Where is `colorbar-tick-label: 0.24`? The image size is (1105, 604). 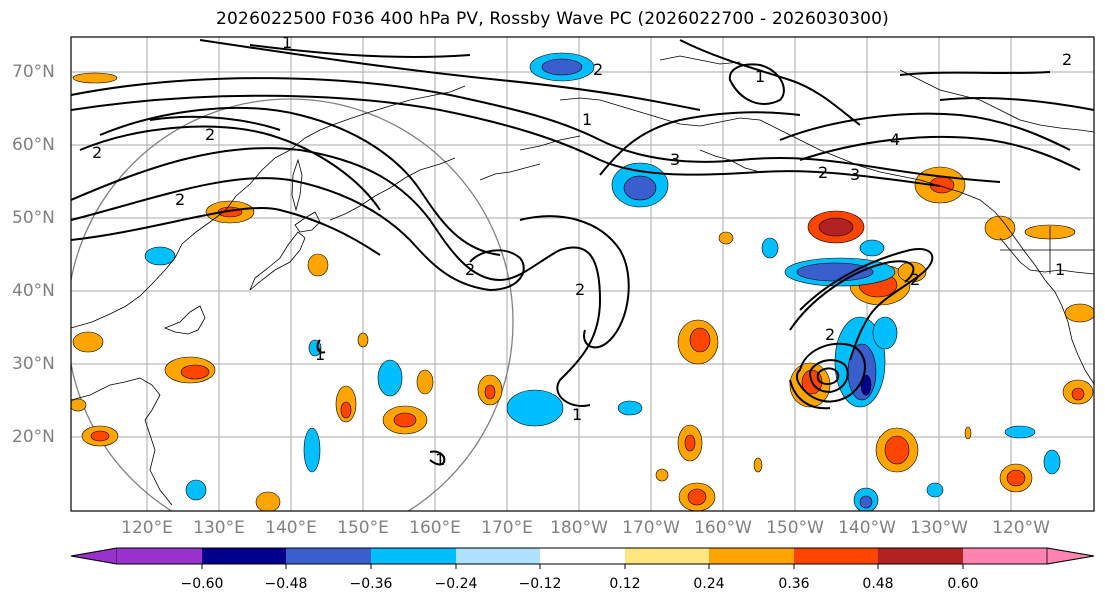
colorbar-tick-label: 0.24 is located at coordinates (709, 584).